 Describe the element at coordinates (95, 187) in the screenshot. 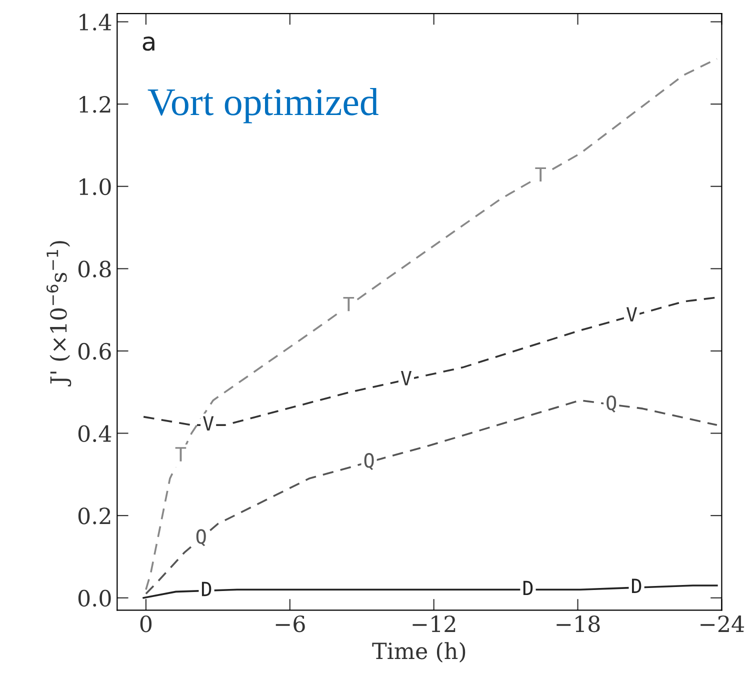

I see `y-tick-label: 1.0` at that location.